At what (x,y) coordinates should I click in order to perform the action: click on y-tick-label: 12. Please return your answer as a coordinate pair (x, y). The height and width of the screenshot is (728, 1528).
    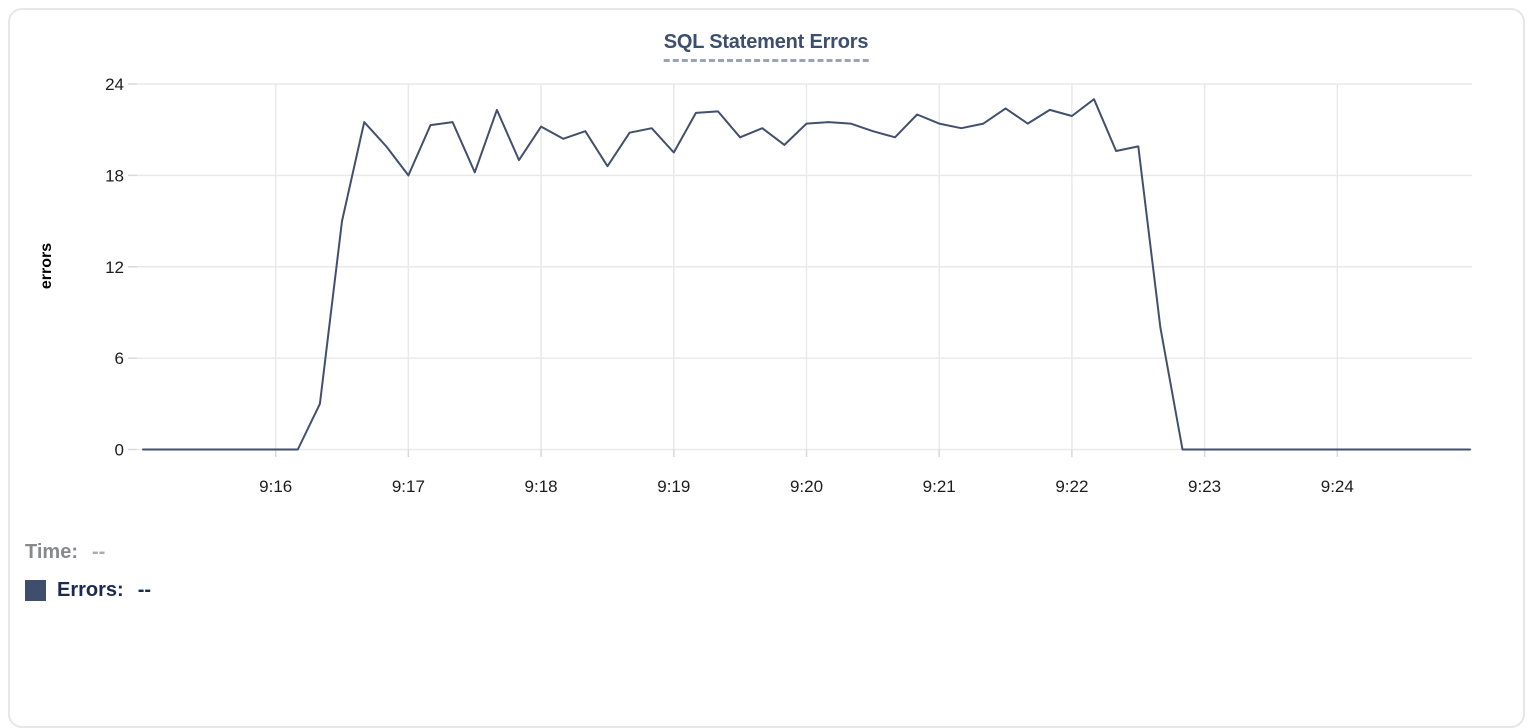
    Looking at the image, I should click on (114, 267).